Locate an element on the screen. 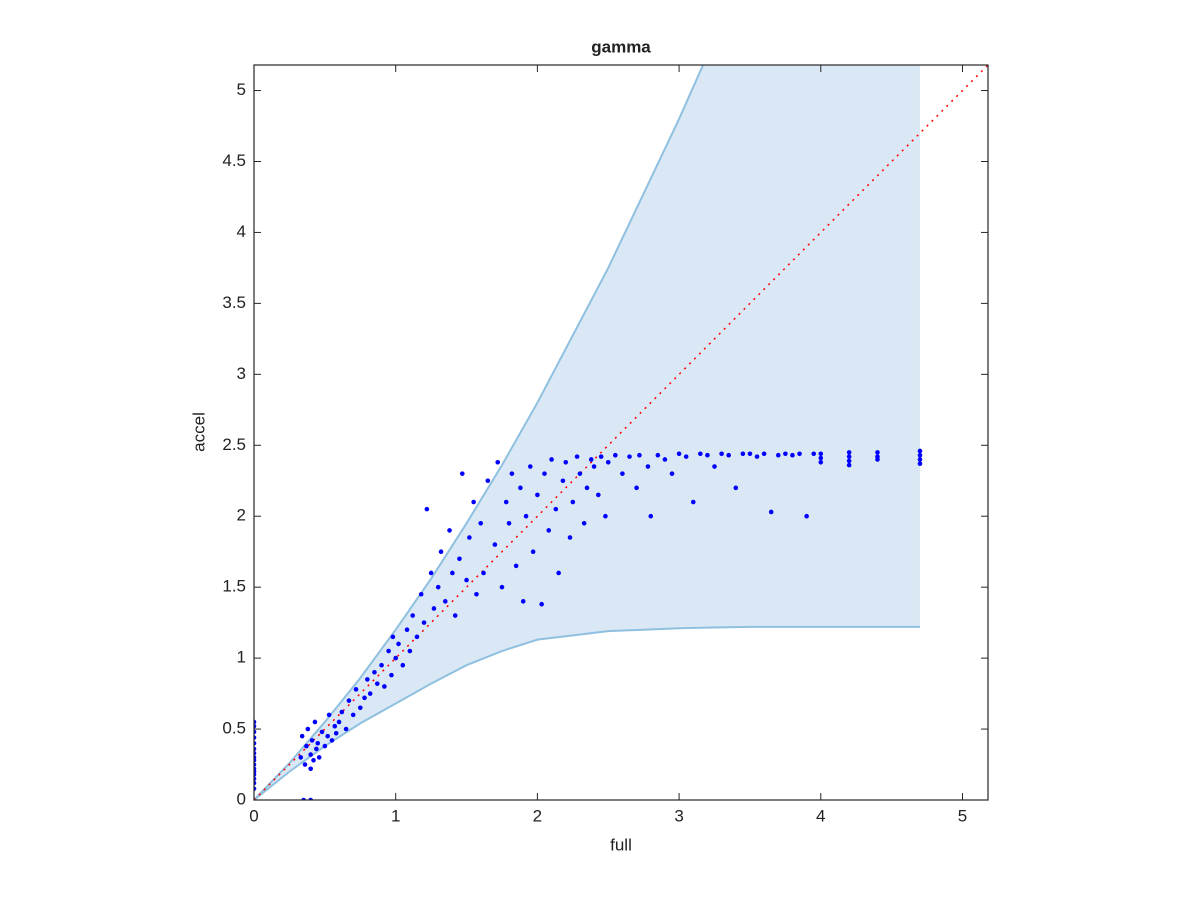  y-tick-label: 3.5 is located at coordinates (234, 302).